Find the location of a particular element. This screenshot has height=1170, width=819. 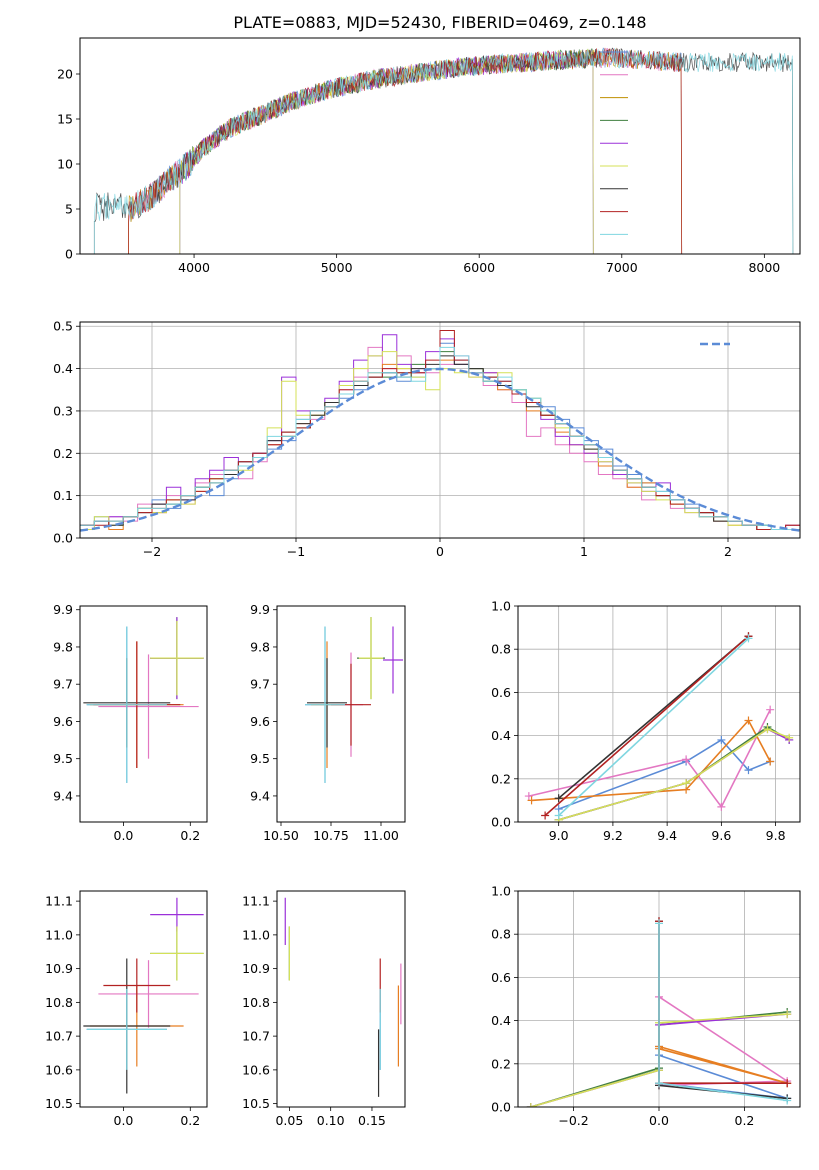

panel-mass_vs_ebv: 0.05 0.10 0.15 10.5 10.6 10.7 10.8 10.9 11.0 11.1 is located at coordinates (324, 1009).